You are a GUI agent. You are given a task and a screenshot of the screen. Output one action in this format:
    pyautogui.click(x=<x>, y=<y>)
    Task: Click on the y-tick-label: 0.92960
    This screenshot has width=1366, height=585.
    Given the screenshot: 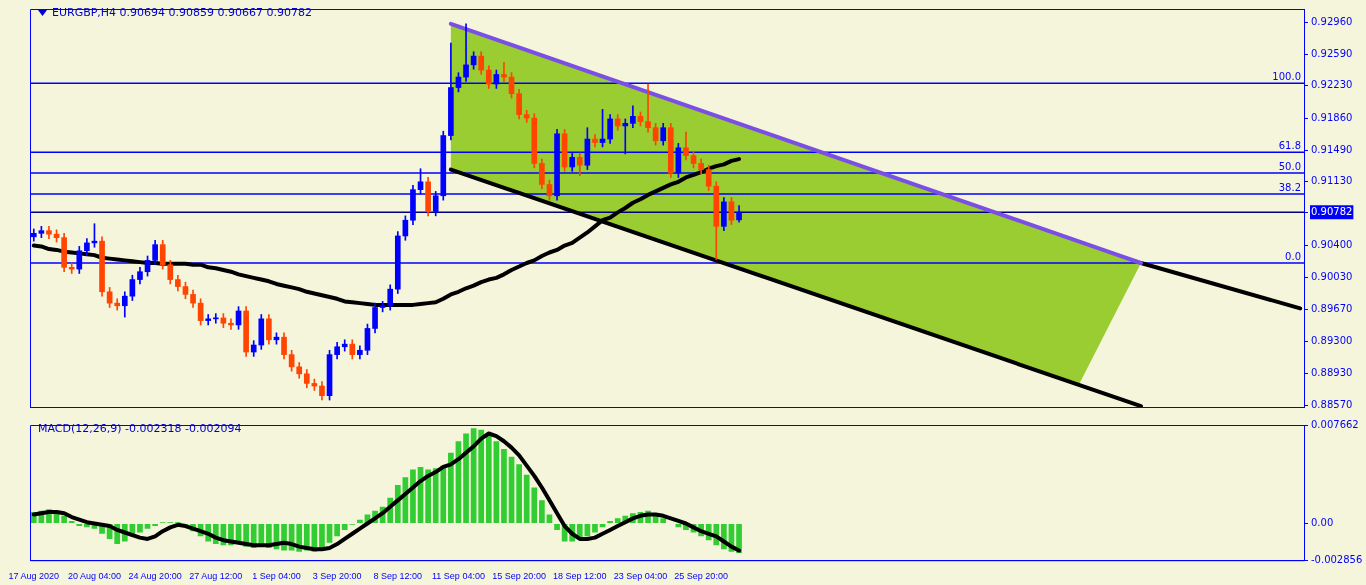 What is the action you would take?
    pyautogui.click(x=1332, y=21)
    